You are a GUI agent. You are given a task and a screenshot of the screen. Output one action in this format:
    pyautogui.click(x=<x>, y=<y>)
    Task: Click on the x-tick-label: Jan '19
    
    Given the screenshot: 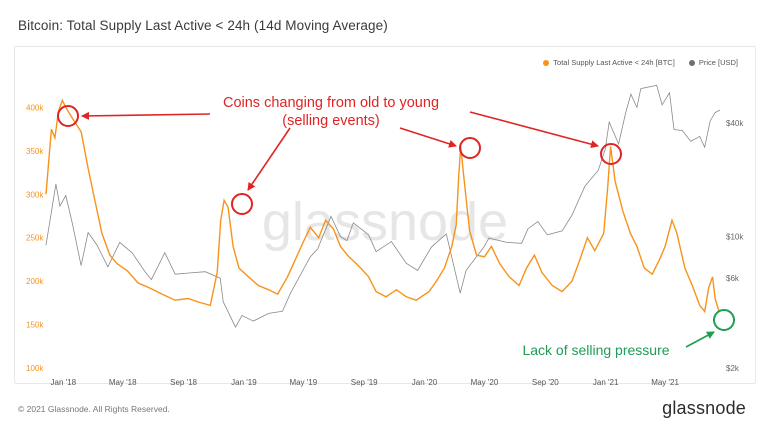 What is the action you would take?
    pyautogui.click(x=244, y=382)
    